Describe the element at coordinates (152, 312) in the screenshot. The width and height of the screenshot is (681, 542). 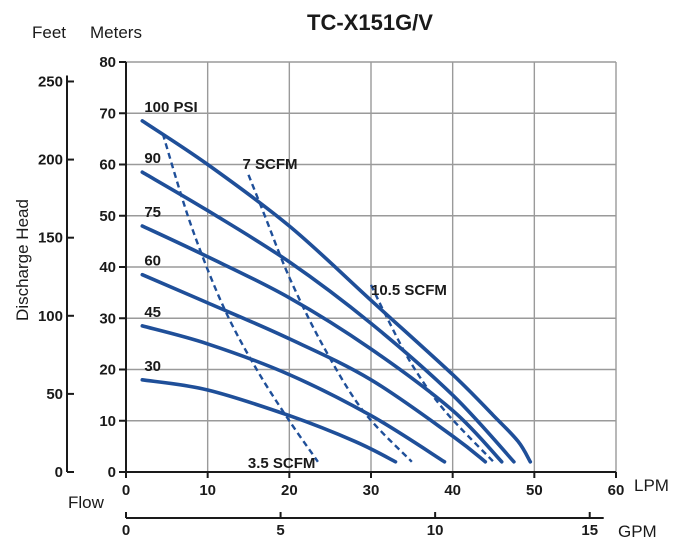
I see `series-label: 45` at that location.